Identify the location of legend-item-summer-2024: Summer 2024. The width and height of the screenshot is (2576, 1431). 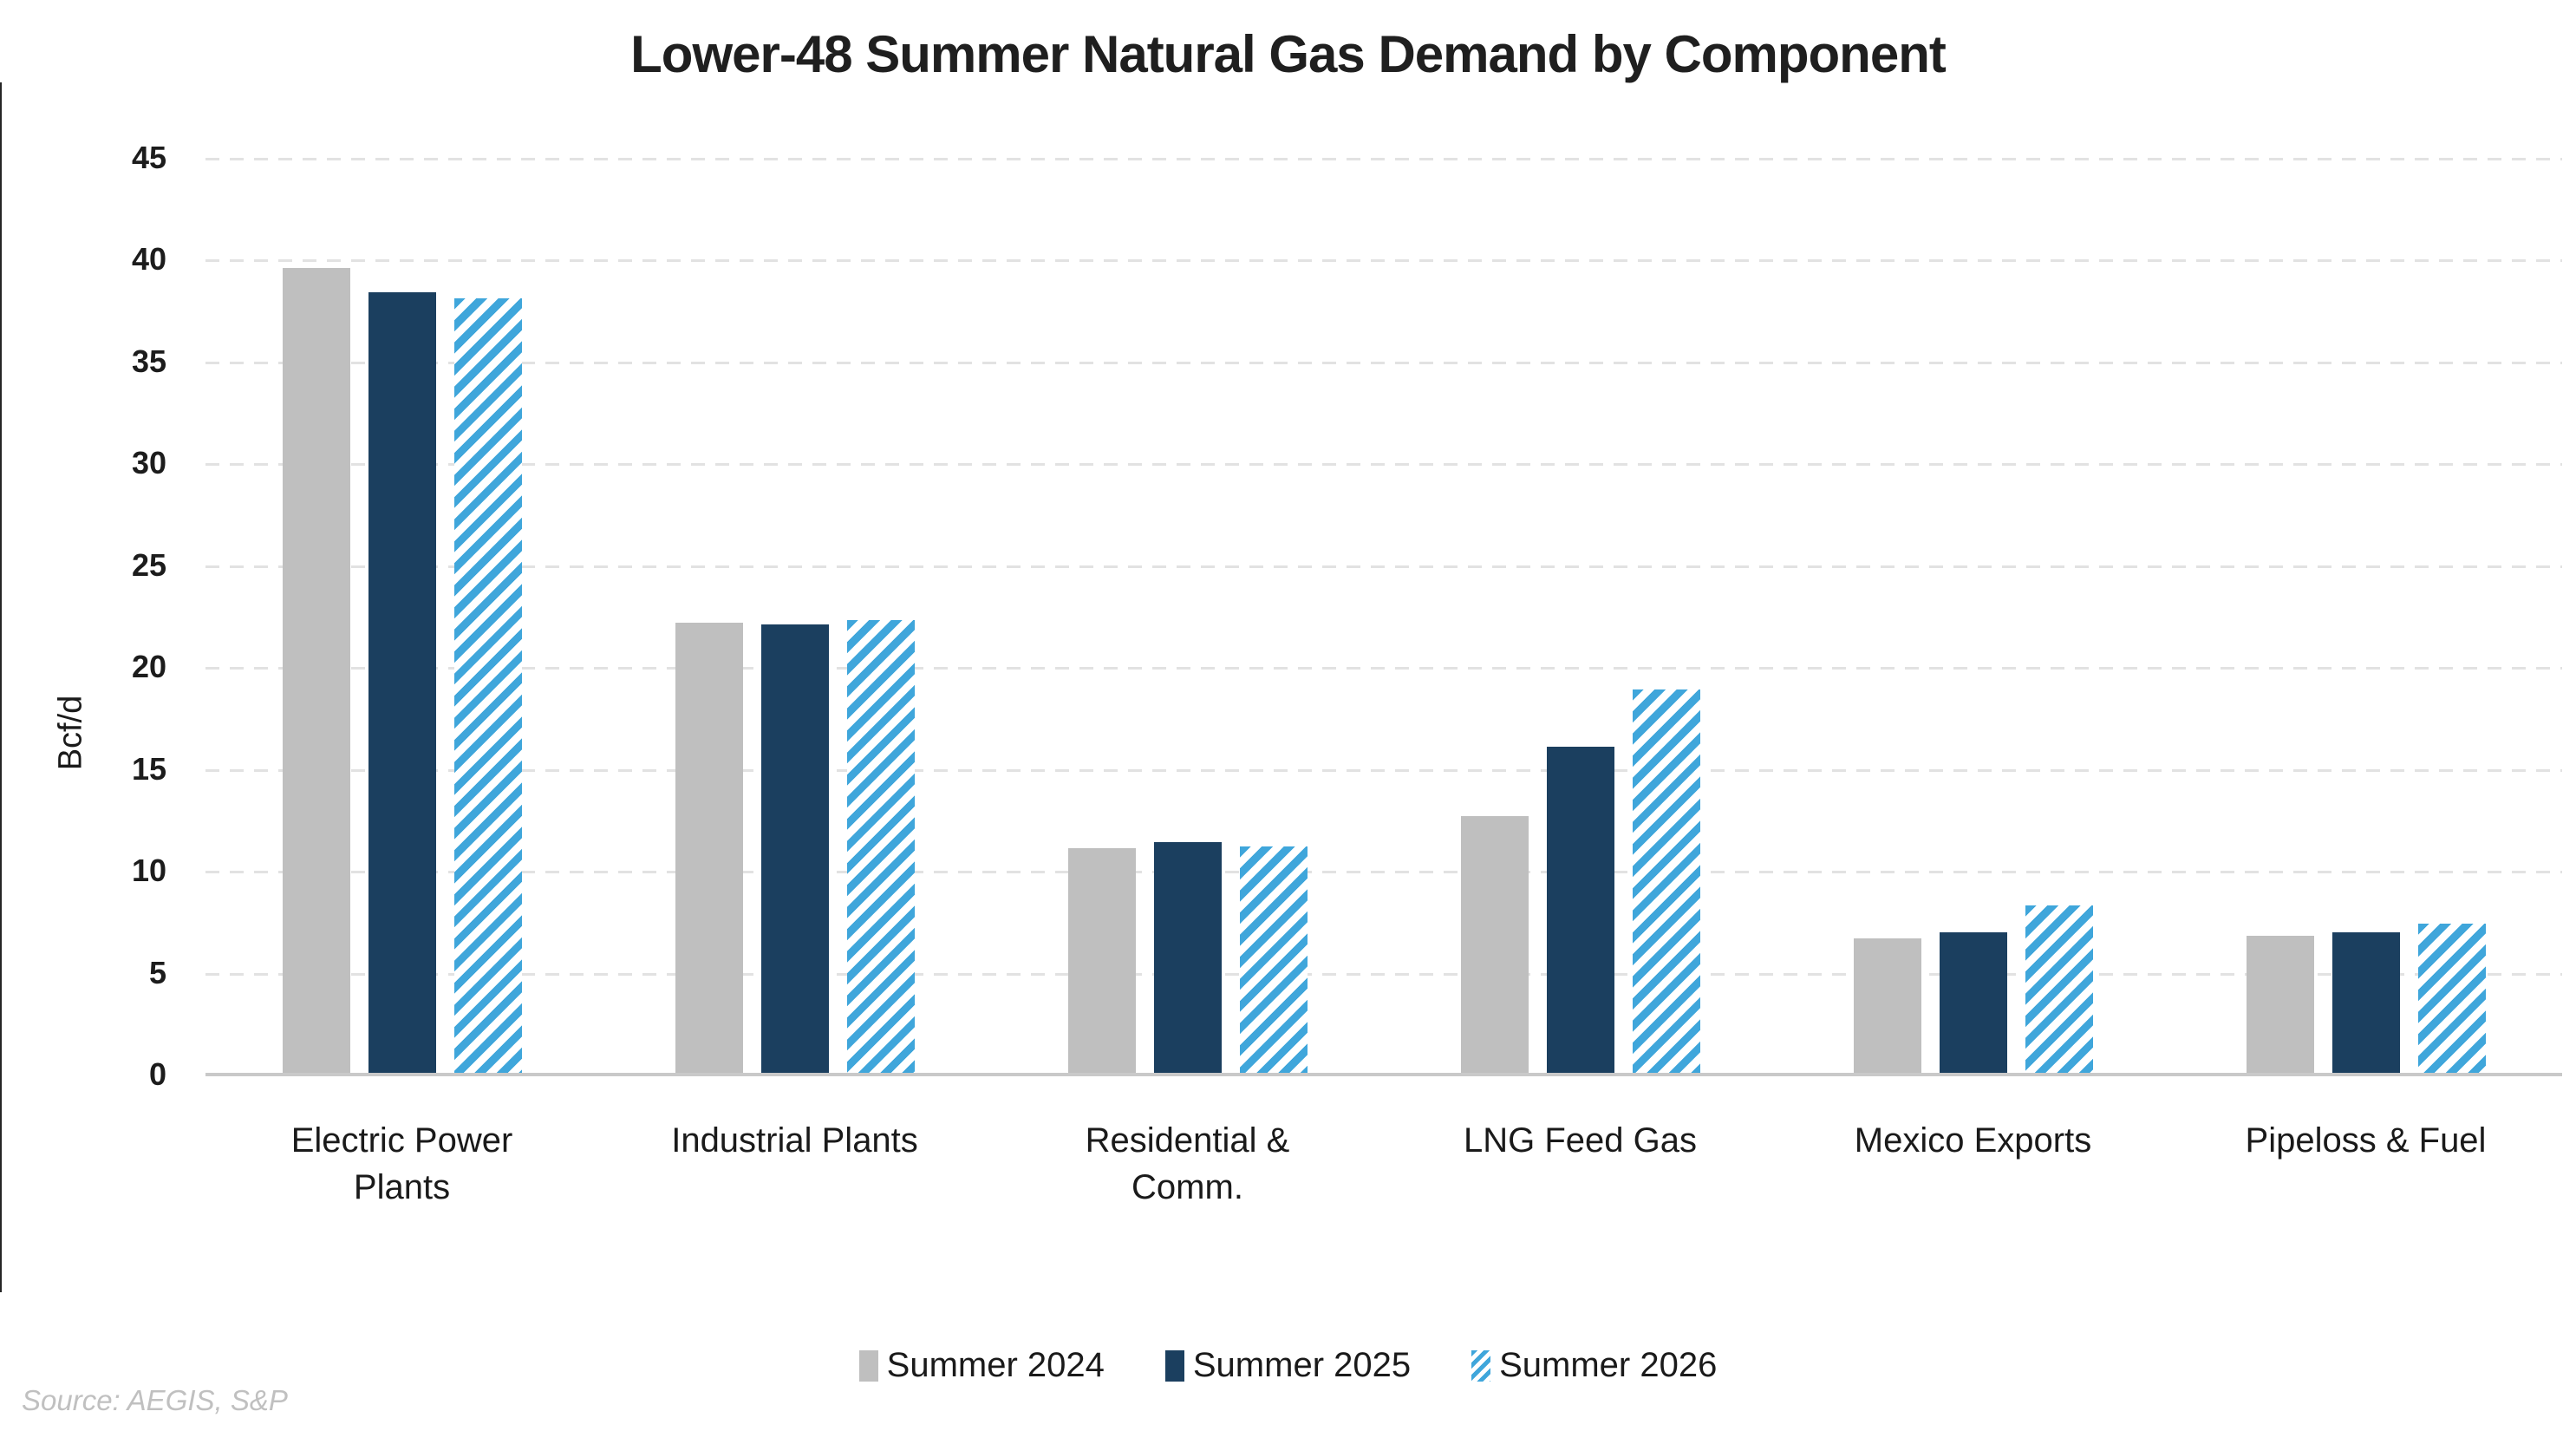
(981, 1365).